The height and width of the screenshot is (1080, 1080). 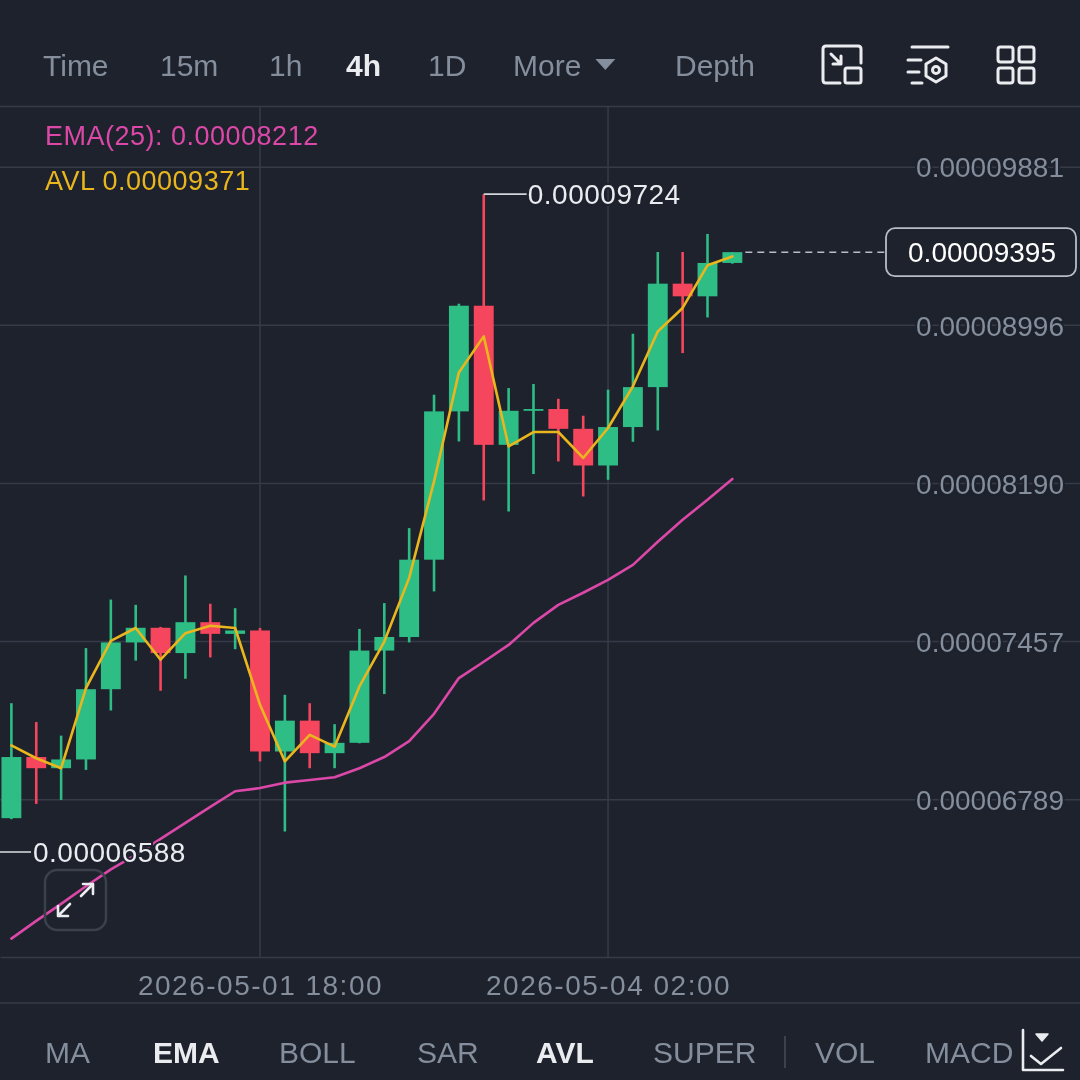 I want to click on text: EMA, so click(x=186, y=1052).